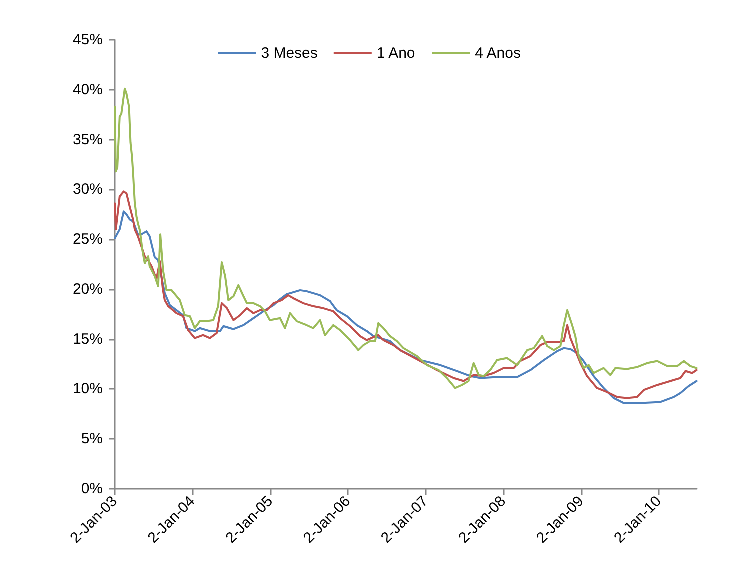  What do you see at coordinates (87, 89) in the screenshot?
I see `y-tick-label: 40%` at bounding box center [87, 89].